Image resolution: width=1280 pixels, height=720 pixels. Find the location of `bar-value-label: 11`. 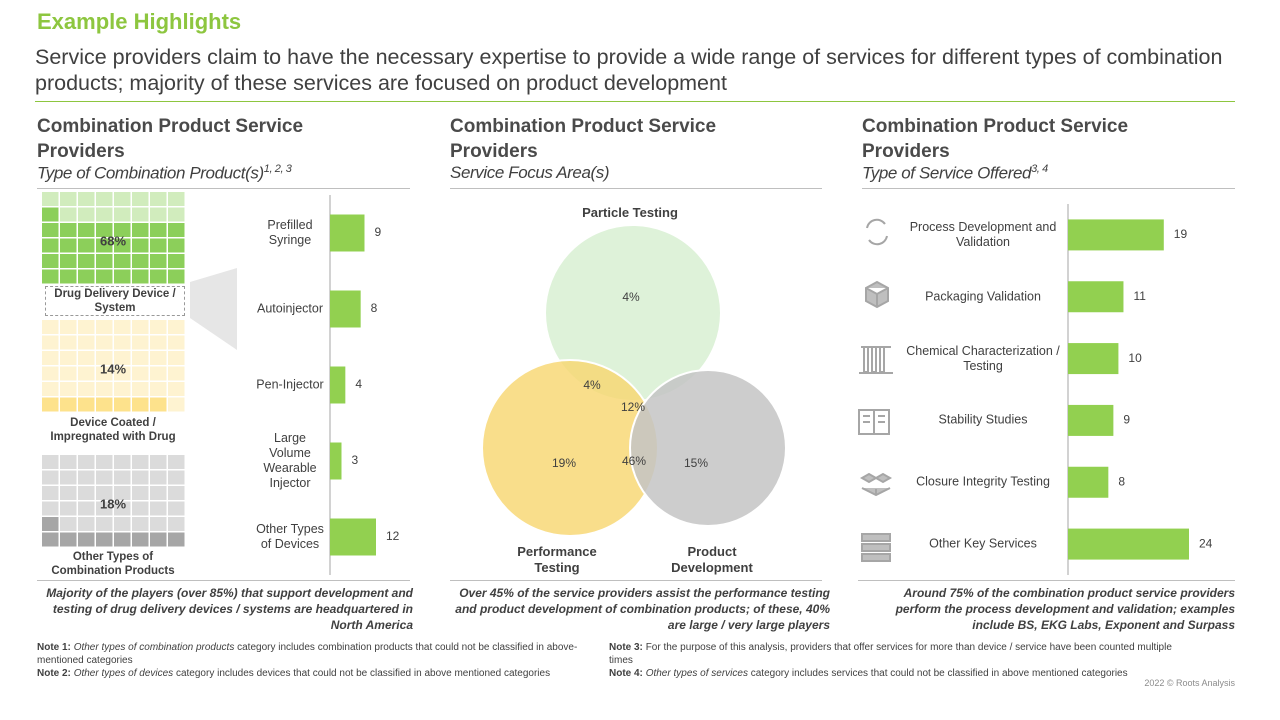

bar-value-label: 11 is located at coordinates (1139, 296).